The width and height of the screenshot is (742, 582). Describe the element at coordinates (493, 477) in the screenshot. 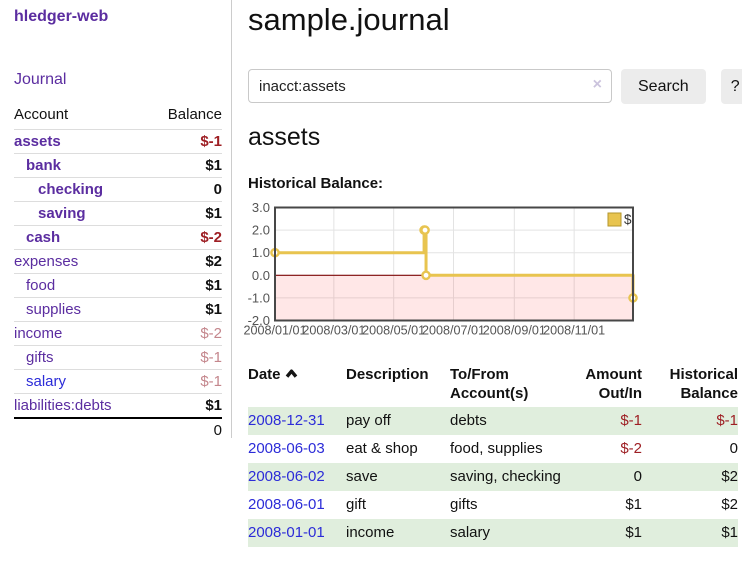

I see `register-row: 2008-06-02 save saving, checking 0 $2` at that location.